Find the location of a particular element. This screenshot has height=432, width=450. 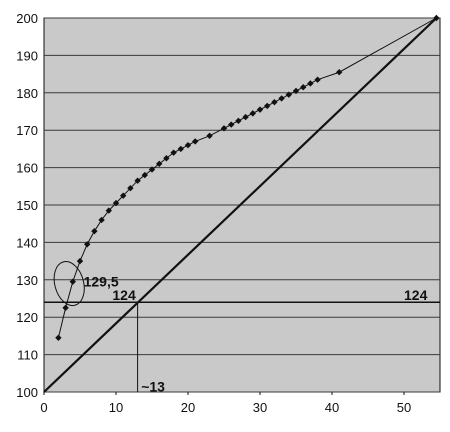

y-tick-label: 140 is located at coordinates (27, 242).